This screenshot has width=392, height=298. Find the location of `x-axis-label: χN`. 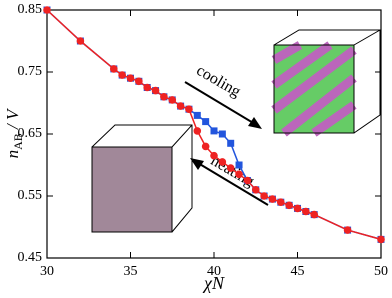

x-axis-label: χN is located at coordinates (213, 283).